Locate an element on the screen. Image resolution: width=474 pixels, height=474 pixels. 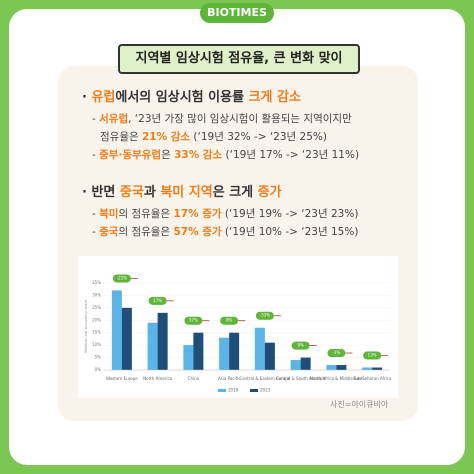
text-segment: 에서의 임상시험 이용률 is located at coordinates (182, 97).